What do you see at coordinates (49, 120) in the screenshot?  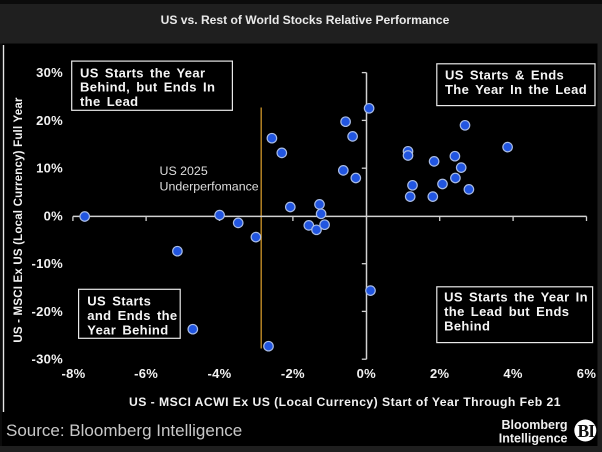 I see `svg-text: 20%` at bounding box center [49, 120].